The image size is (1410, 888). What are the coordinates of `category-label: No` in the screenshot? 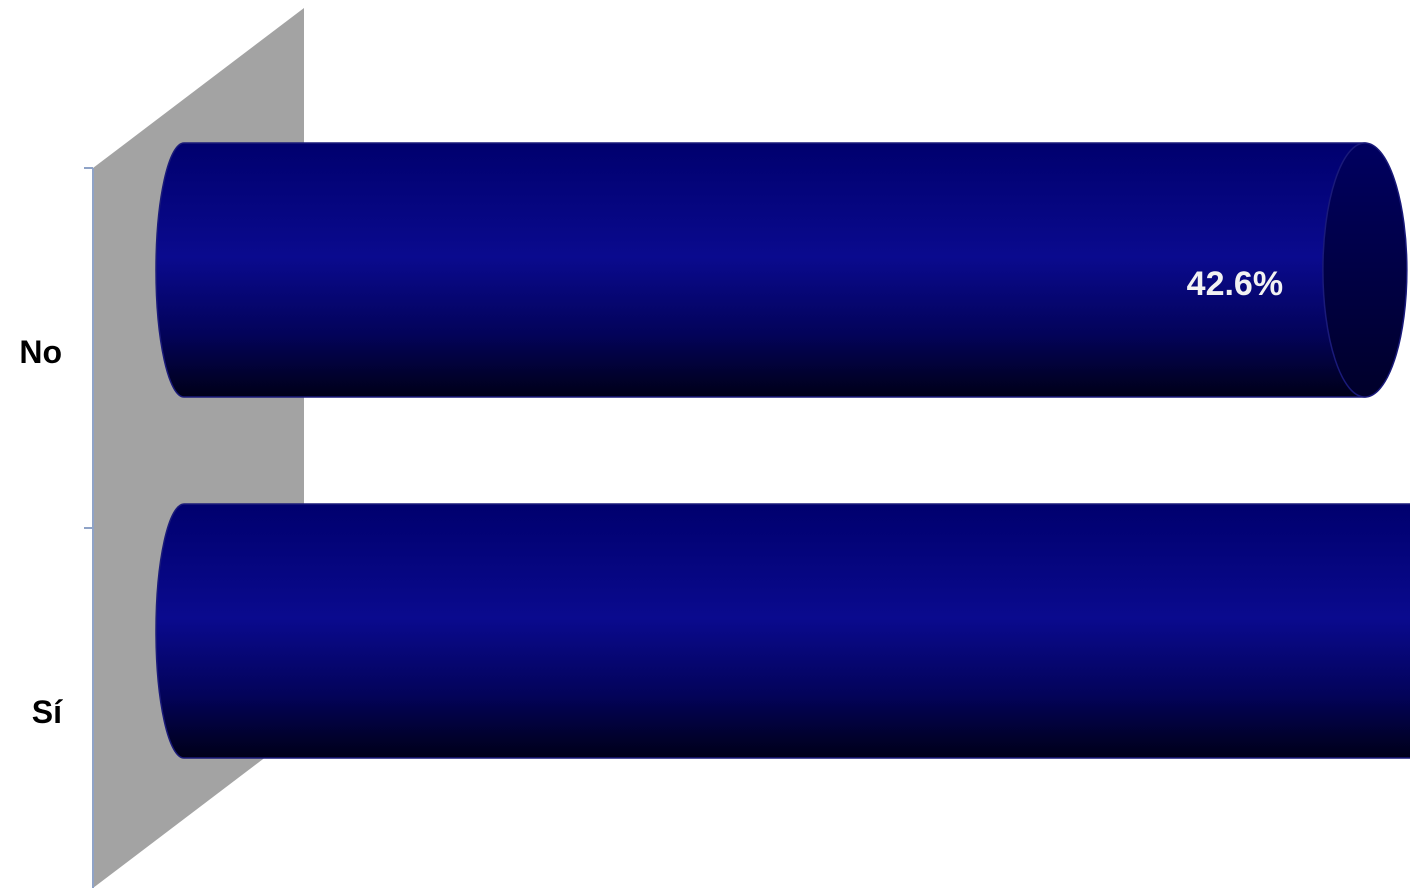 It's located at (40, 352).